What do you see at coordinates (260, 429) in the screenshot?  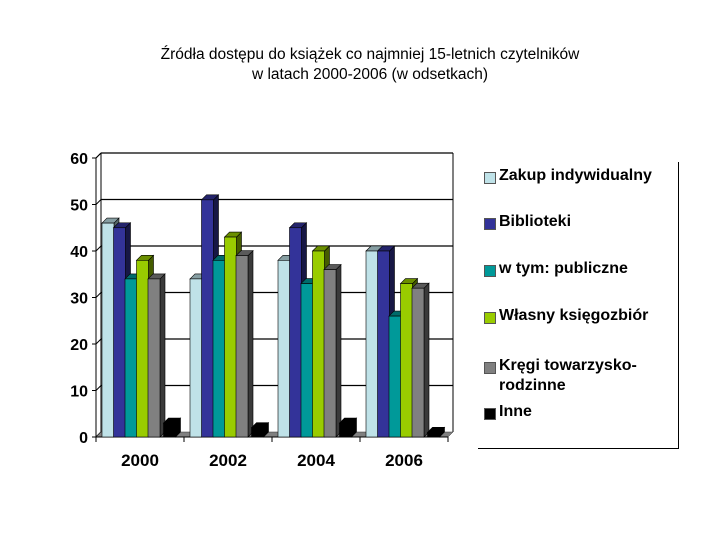 I see `bar-inne-2002` at bounding box center [260, 429].